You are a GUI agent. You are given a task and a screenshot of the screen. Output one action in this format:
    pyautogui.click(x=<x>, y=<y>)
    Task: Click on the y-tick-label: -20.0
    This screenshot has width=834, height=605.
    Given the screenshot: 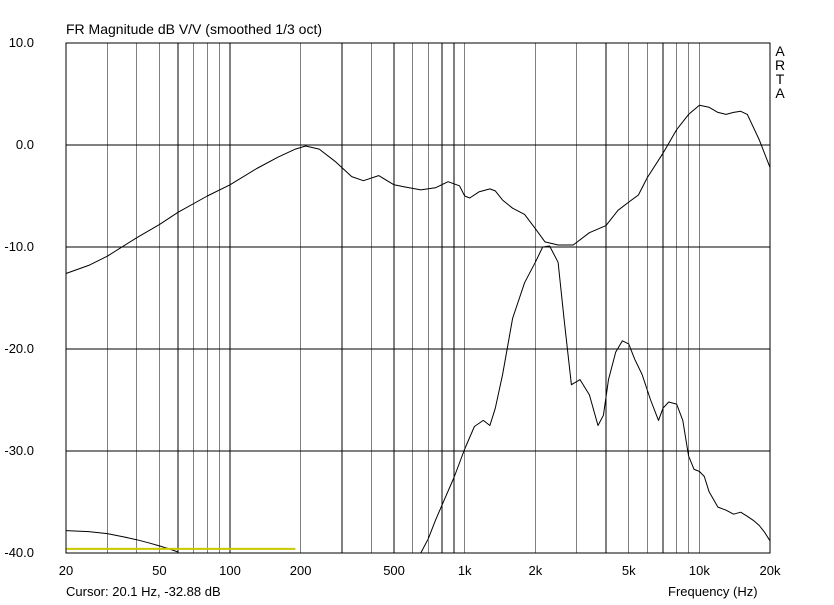 What is the action you would take?
    pyautogui.click(x=19, y=348)
    